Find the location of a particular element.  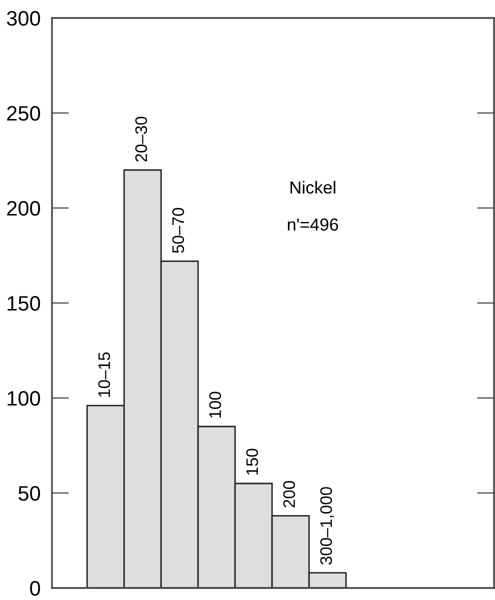

x-tick-label: 300–1,000 is located at coordinates (327, 526).